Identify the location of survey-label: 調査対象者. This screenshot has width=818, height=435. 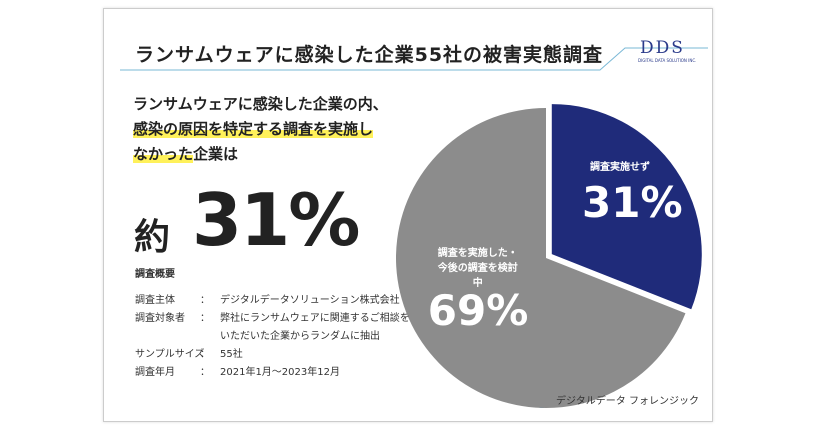
(160, 318).